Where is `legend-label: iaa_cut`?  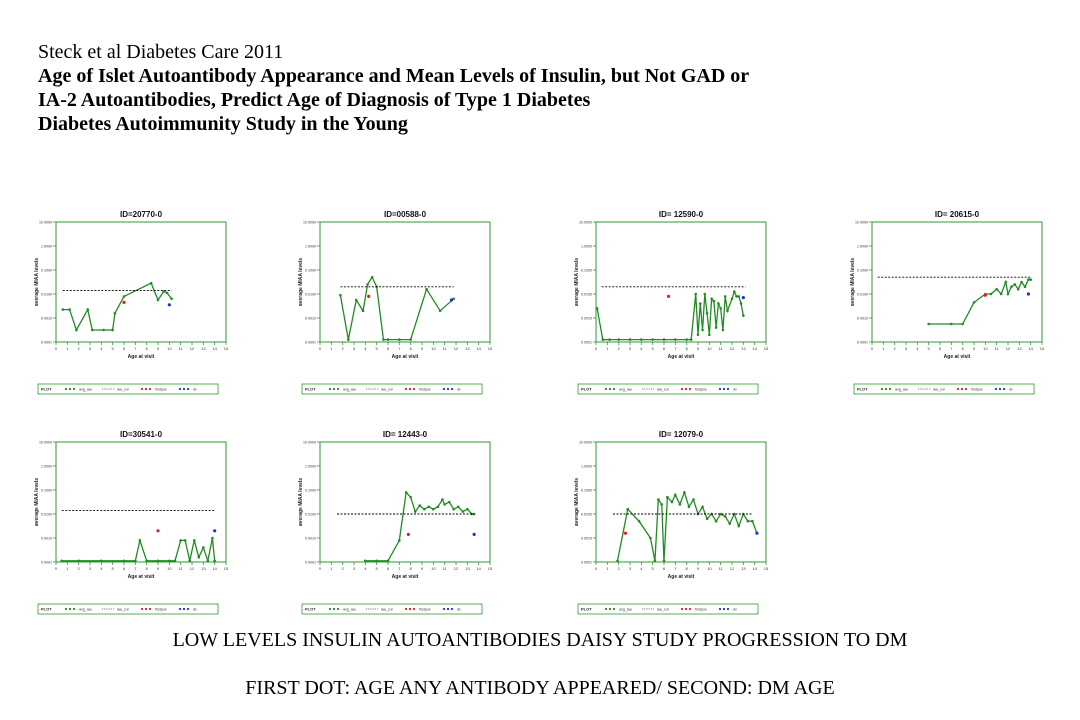 legend-label: iaa_cut is located at coordinates (387, 390).